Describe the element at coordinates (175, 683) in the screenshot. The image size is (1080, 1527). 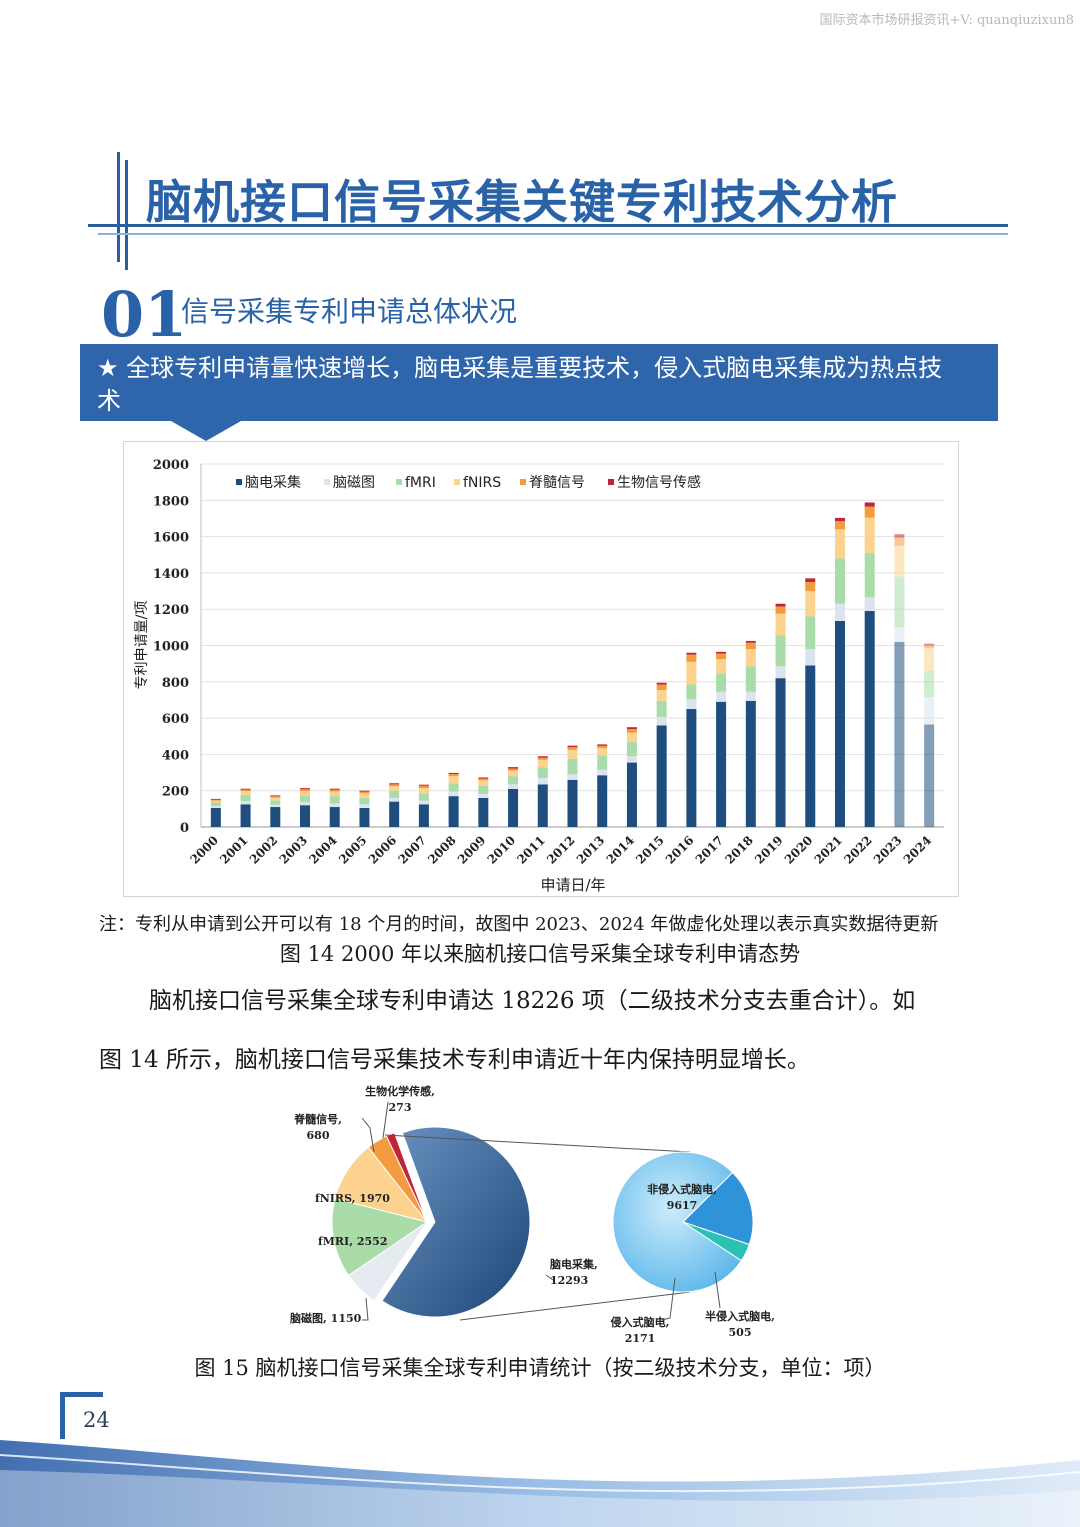
I see `y-tick-label: 800` at that location.